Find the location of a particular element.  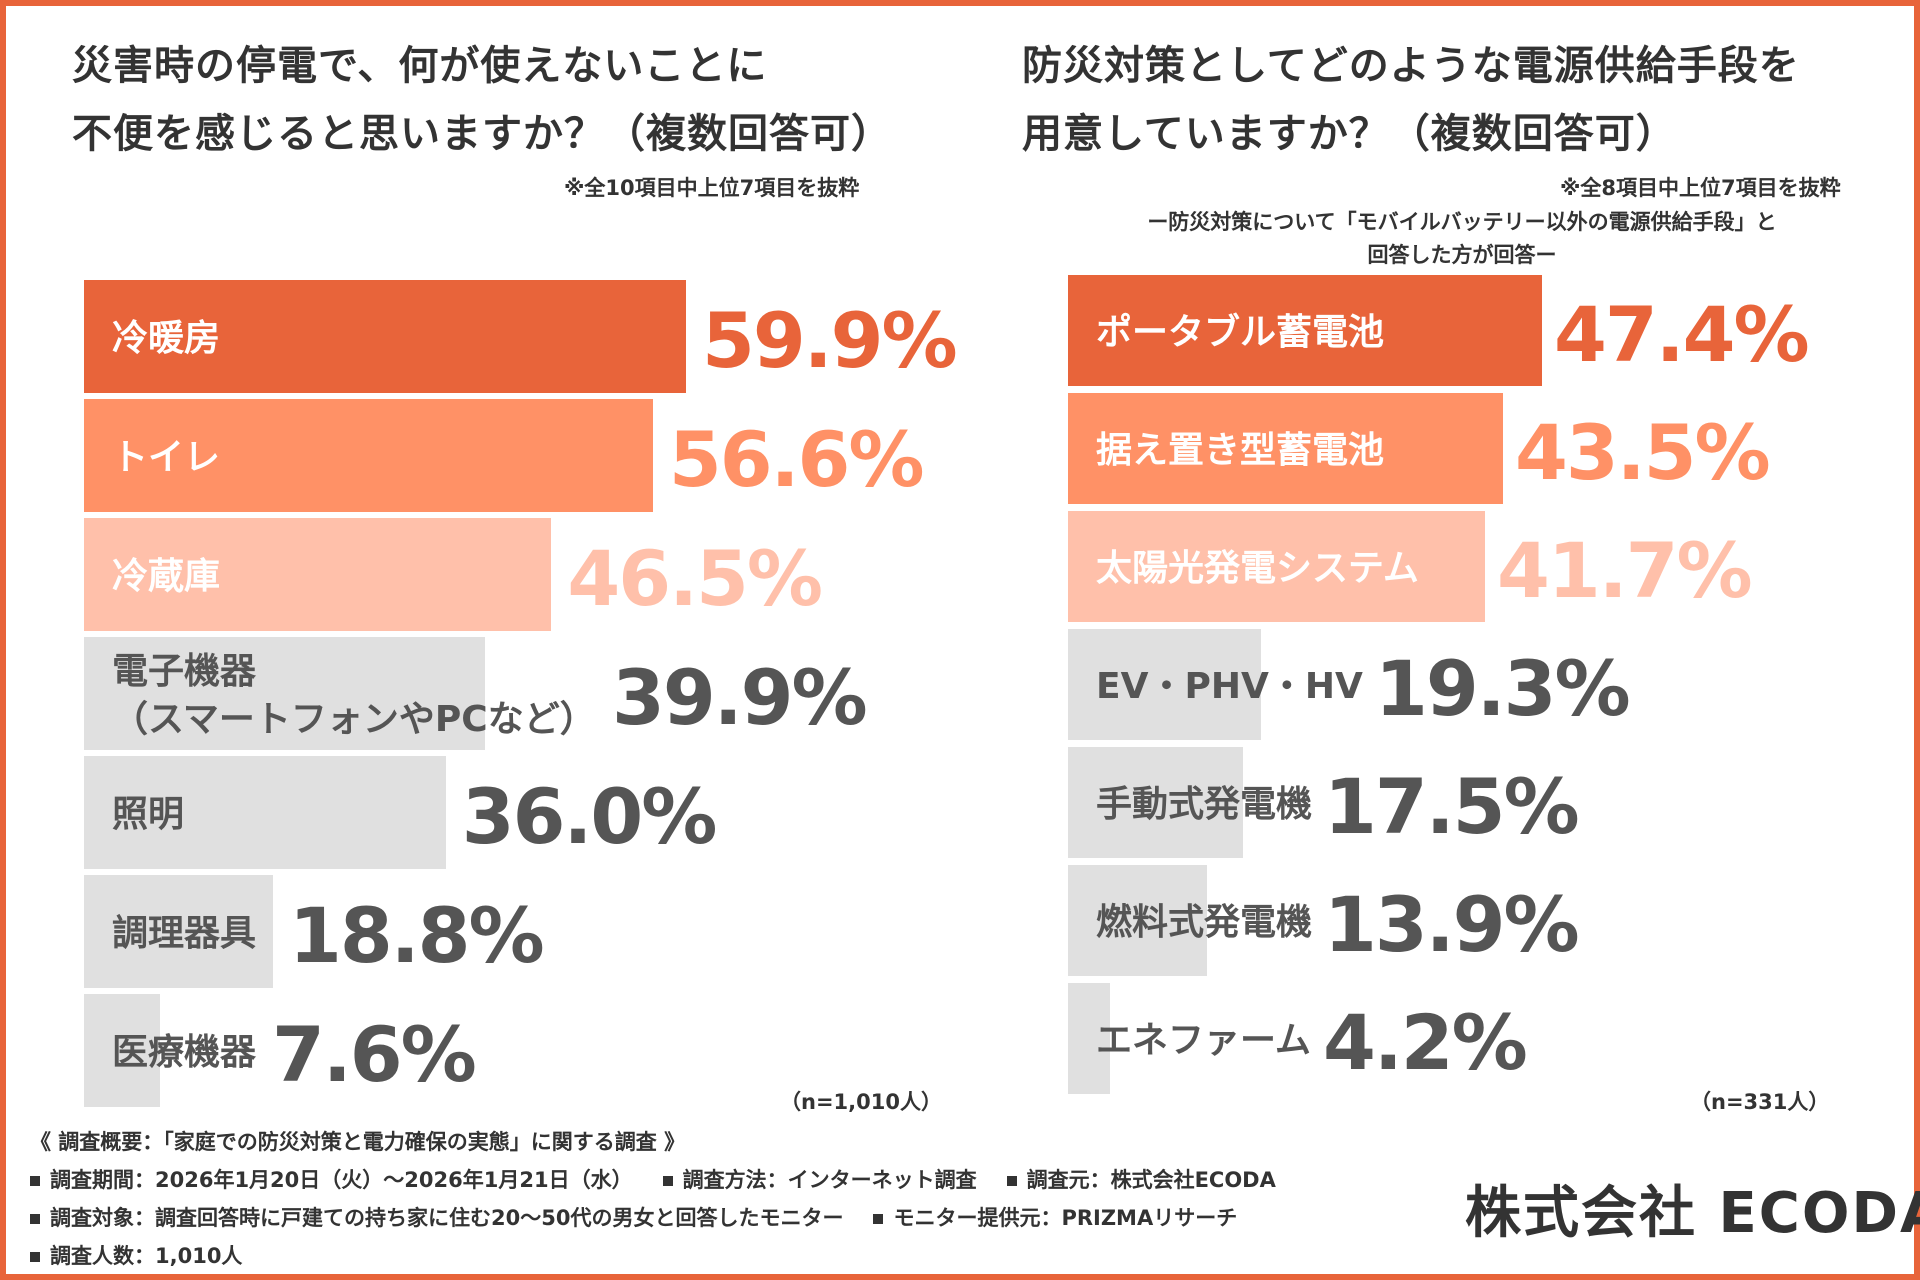

bar-label: ポータブル蓄電池 is located at coordinates (1240, 333).